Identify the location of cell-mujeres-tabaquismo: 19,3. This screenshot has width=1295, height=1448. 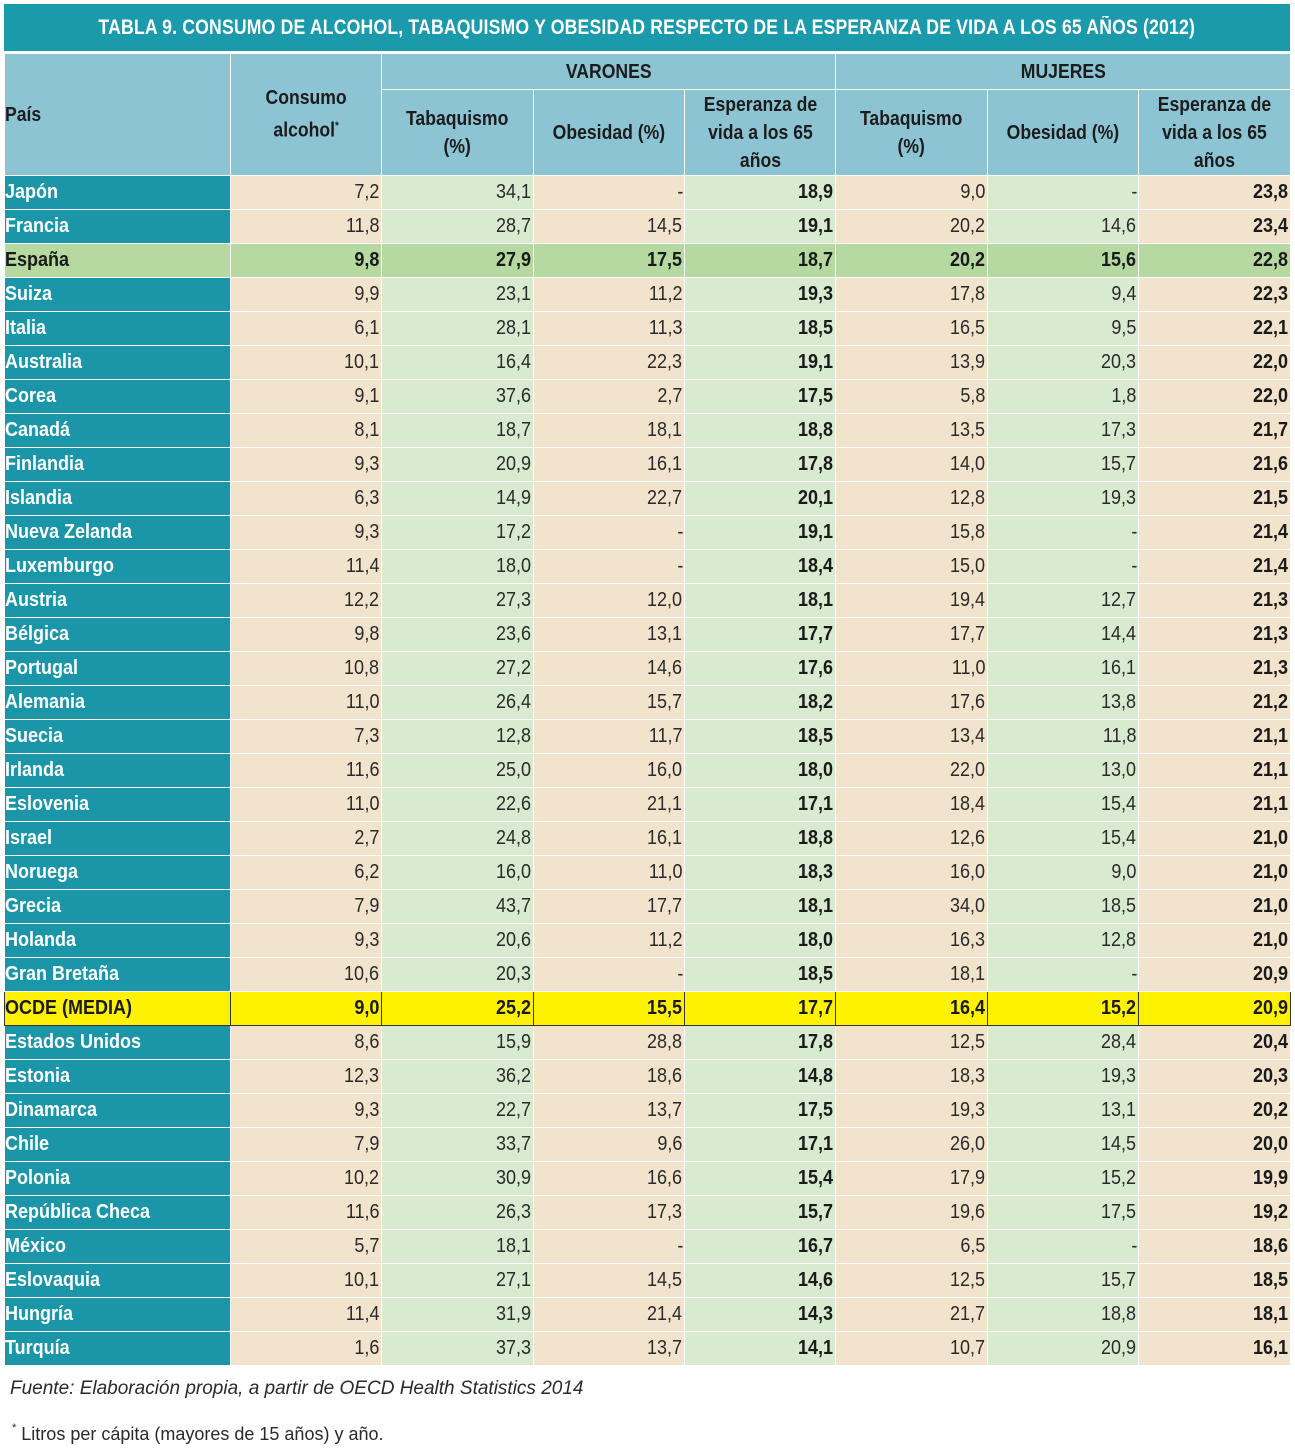
(912, 1110).